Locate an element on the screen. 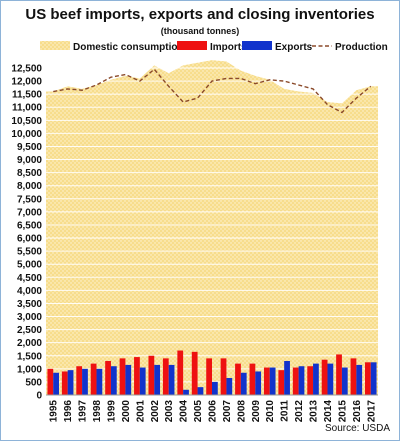 This screenshot has height=441, width=400. legend-label-imports: Imports is located at coordinates (228, 47).